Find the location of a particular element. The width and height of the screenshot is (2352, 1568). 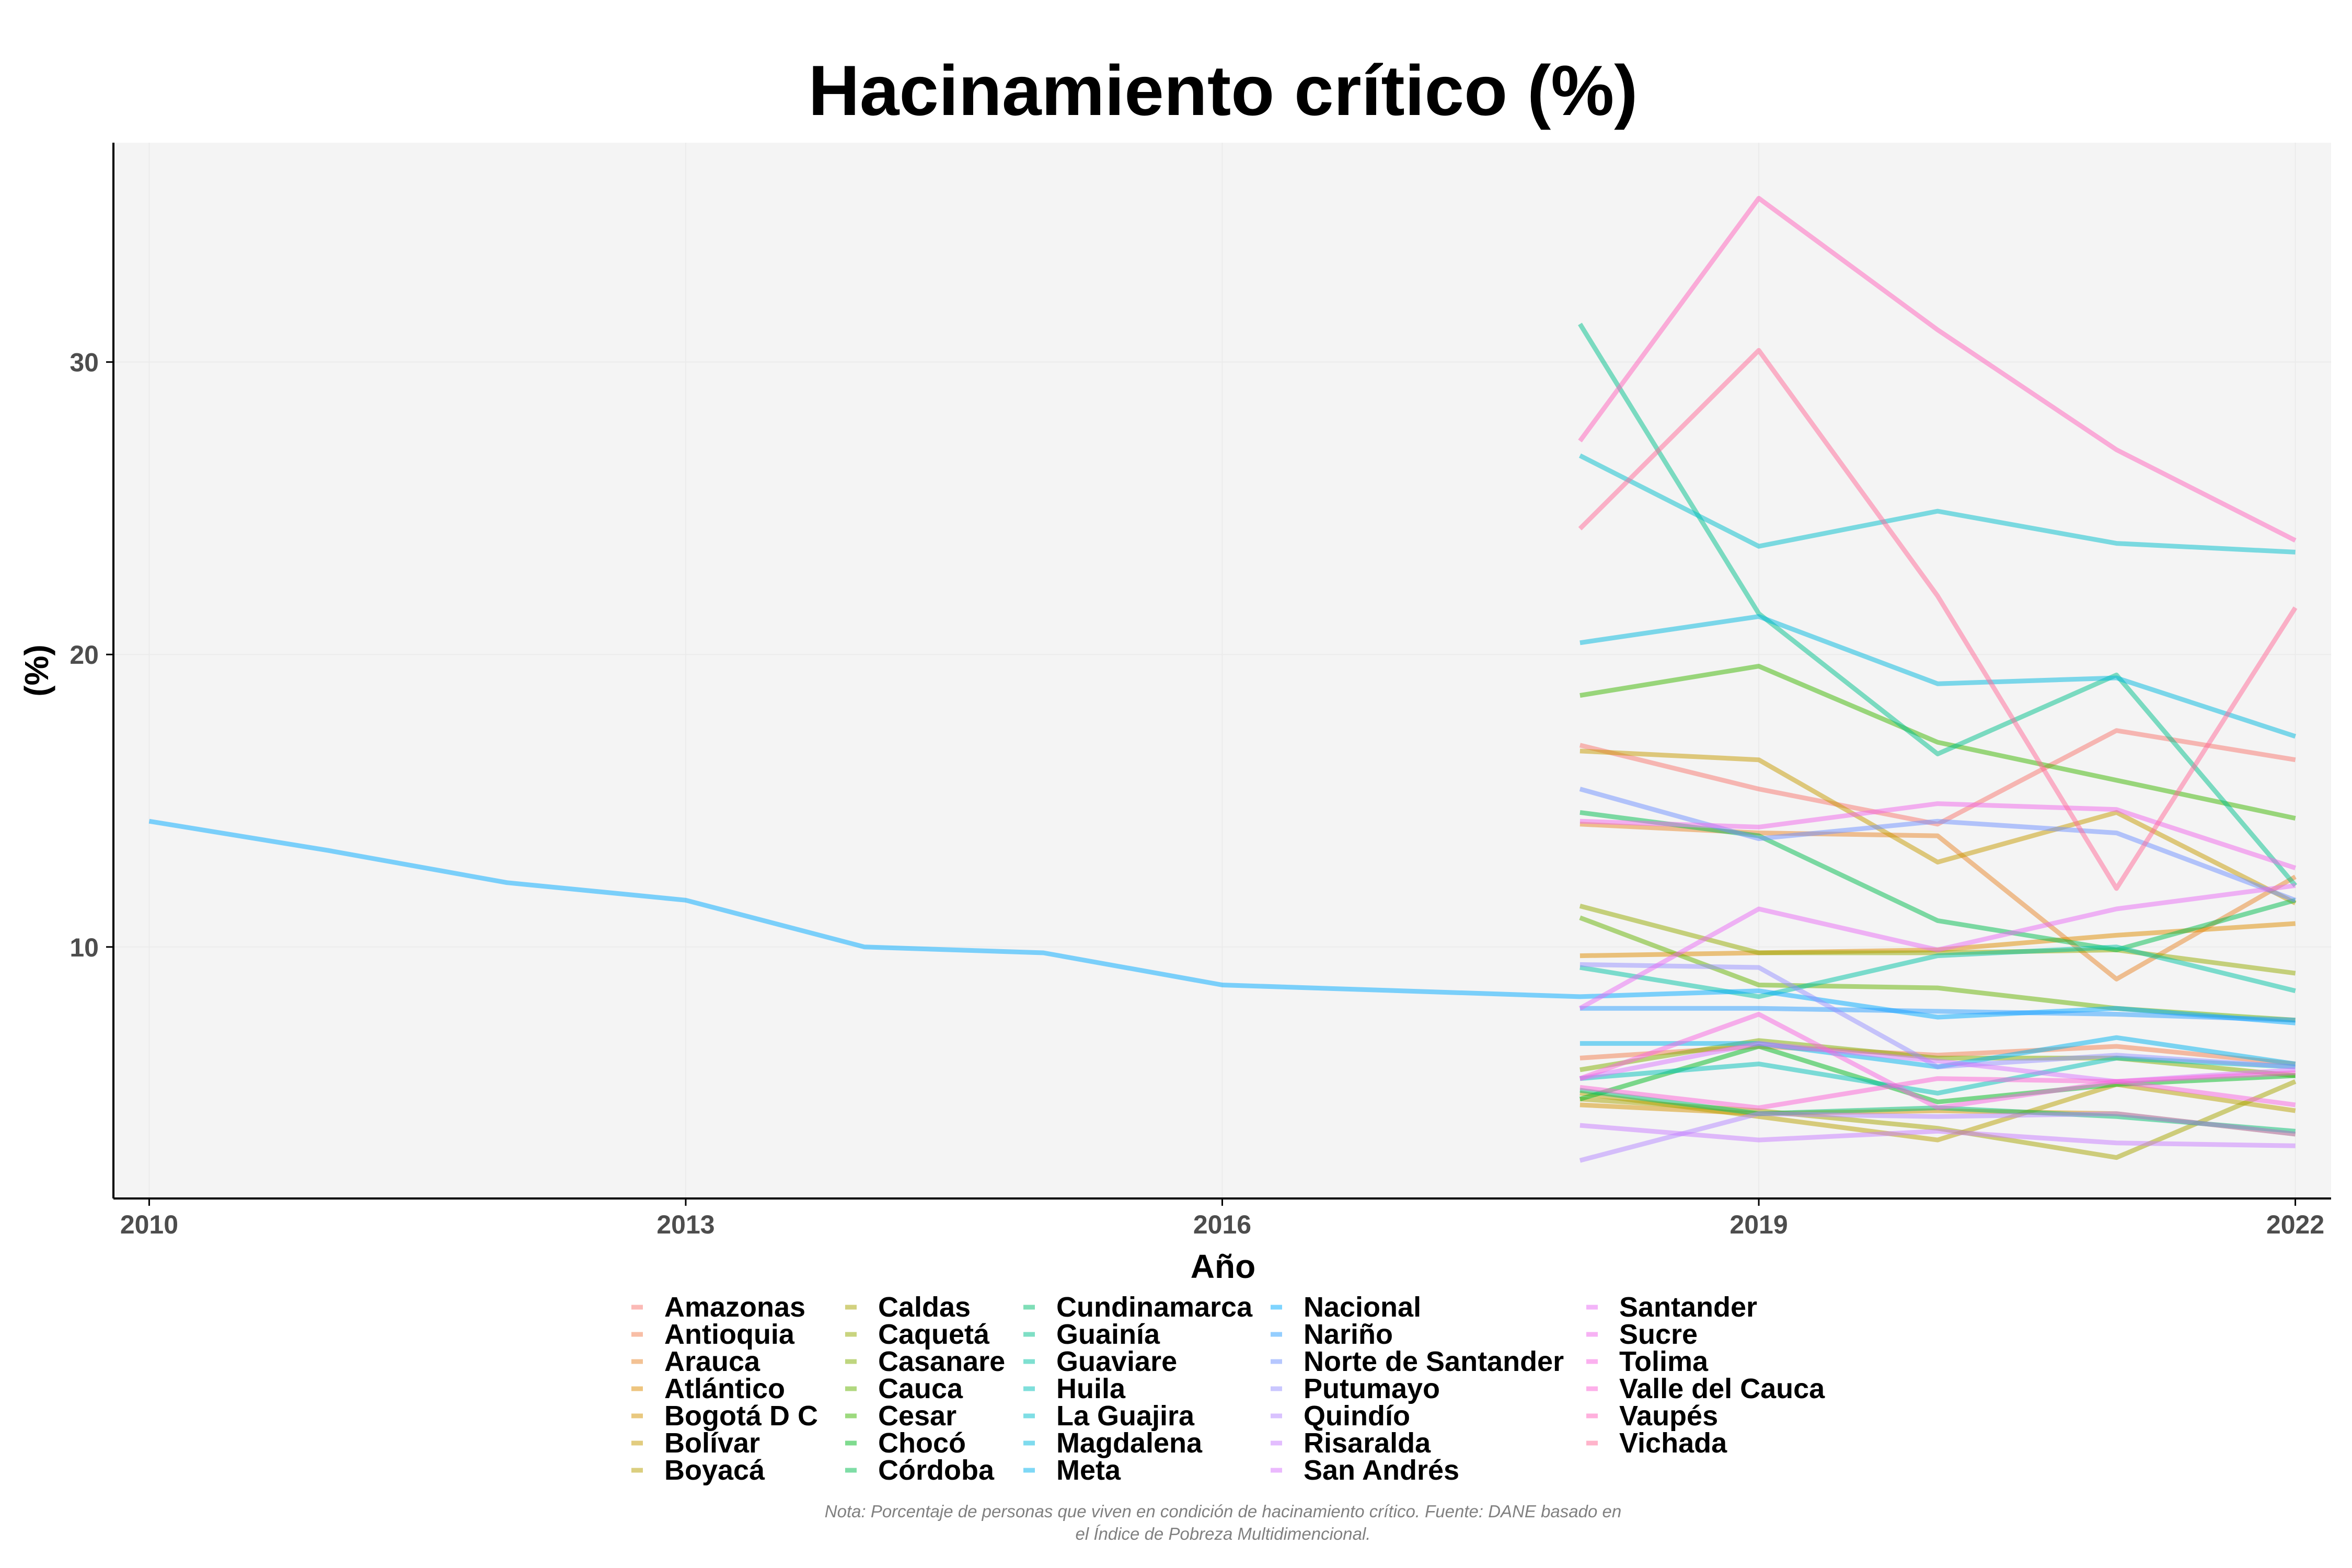

legend-label-30: Sucre is located at coordinates (1658, 1334).